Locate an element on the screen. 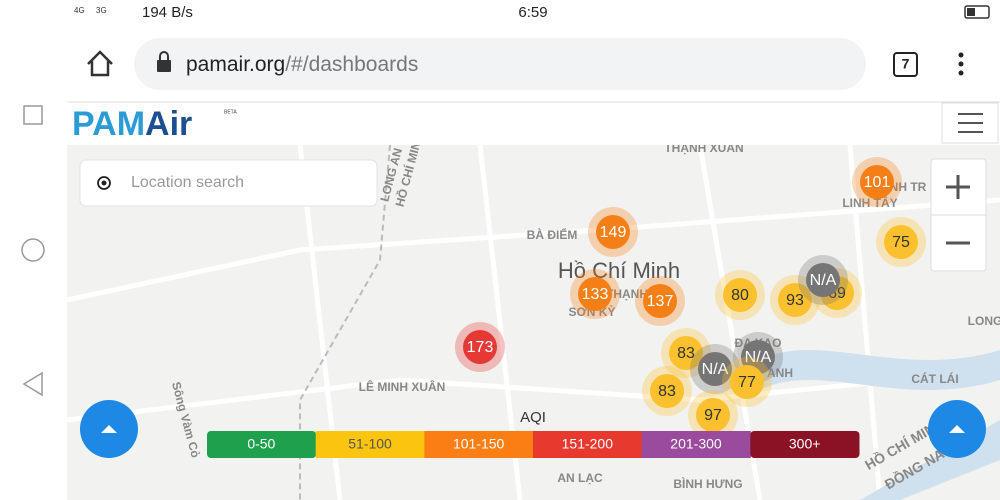 This screenshot has height=500, width=1000. legend-title: AQI is located at coordinates (533, 417).